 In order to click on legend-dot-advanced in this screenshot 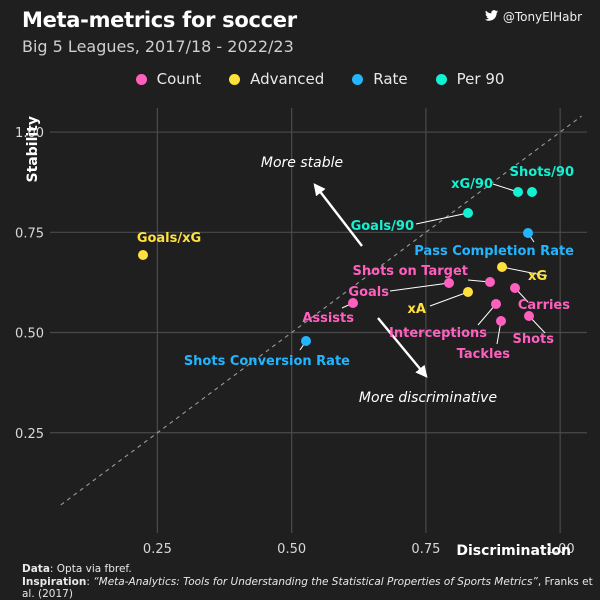, I will do `click(235, 79)`.